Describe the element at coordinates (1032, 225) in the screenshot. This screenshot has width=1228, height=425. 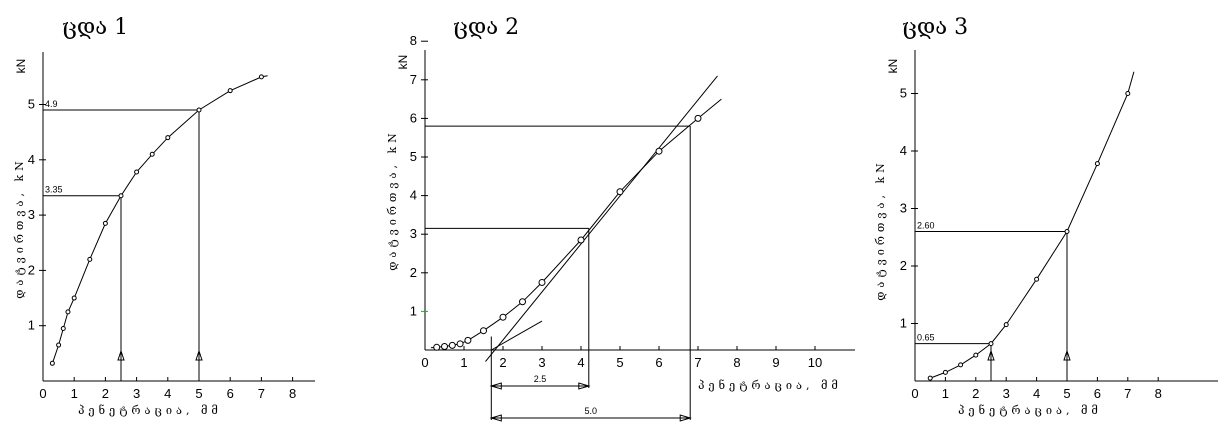
I see `chart-3-series-line` at that location.